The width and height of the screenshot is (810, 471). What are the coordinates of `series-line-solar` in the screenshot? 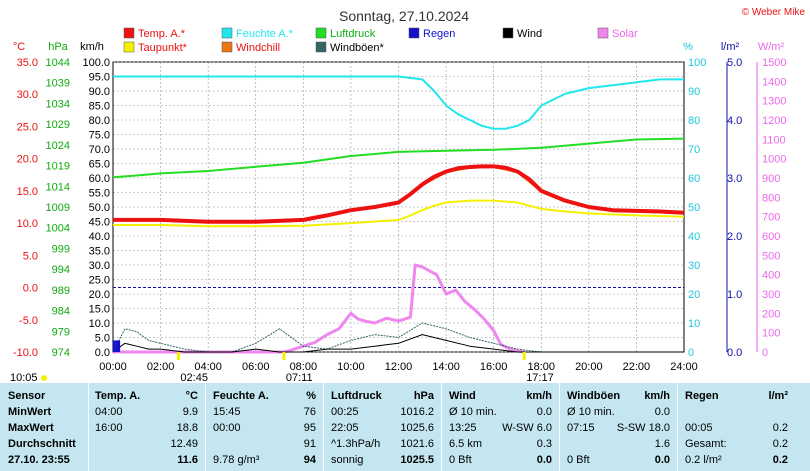 It's located at (319, 308).